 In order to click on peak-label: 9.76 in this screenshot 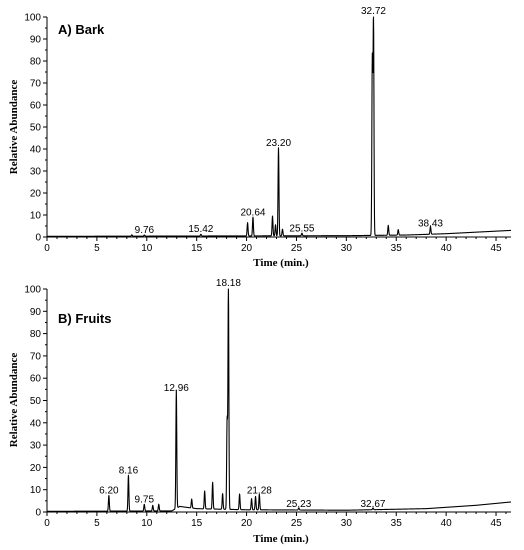, I will do `click(145, 230)`.